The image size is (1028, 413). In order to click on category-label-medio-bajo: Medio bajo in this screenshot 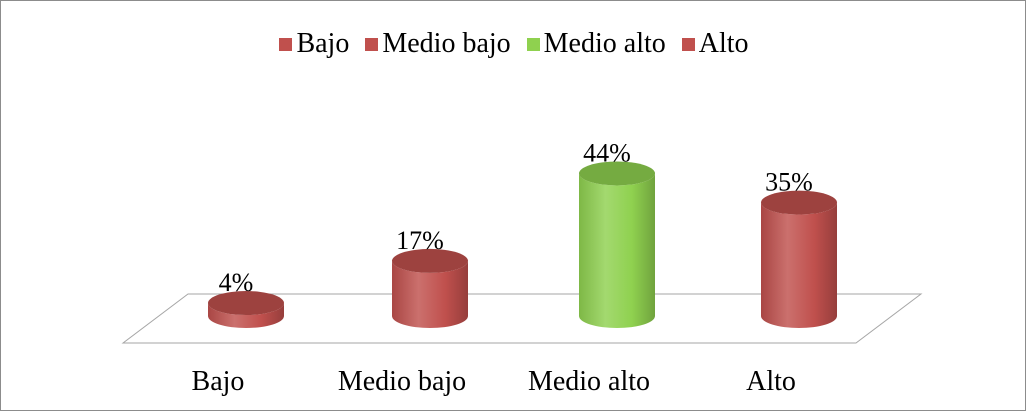, I will do `click(402, 381)`.